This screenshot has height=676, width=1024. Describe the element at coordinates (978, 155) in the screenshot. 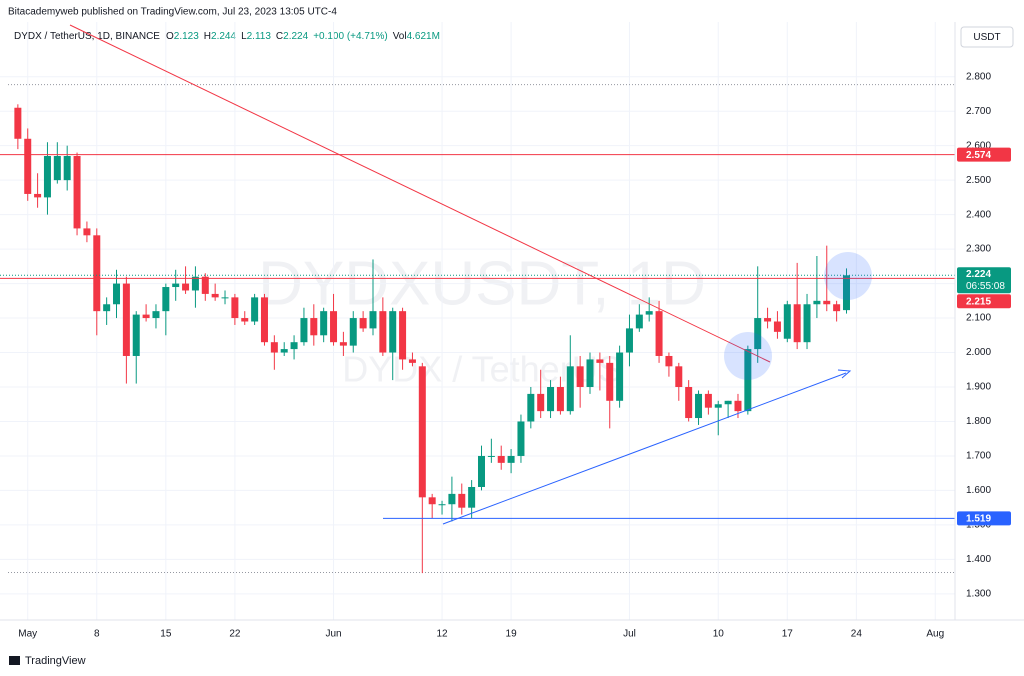

I see `price-tag-label: 2.574` at that location.